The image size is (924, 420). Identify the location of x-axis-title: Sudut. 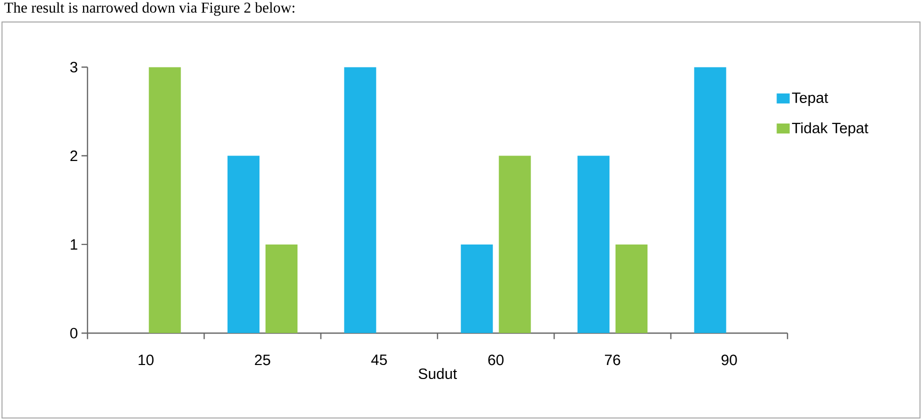
(437, 374).